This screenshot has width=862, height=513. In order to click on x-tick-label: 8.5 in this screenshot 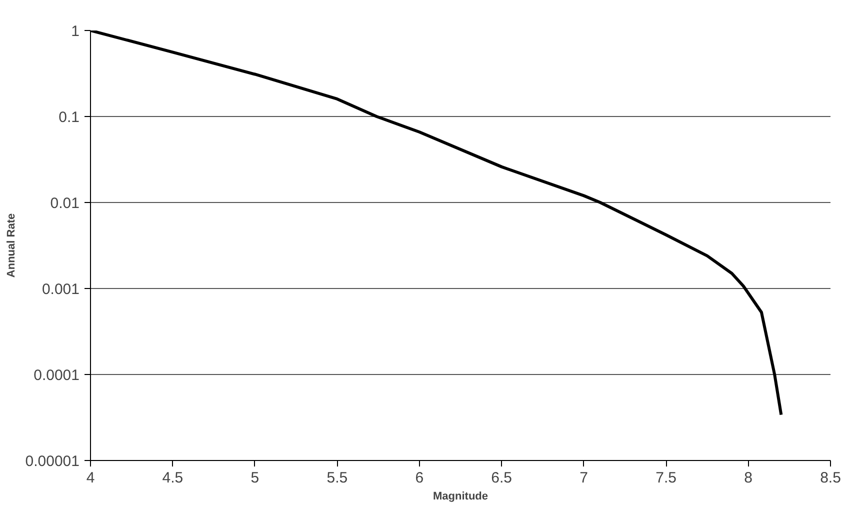, I will do `click(830, 478)`.